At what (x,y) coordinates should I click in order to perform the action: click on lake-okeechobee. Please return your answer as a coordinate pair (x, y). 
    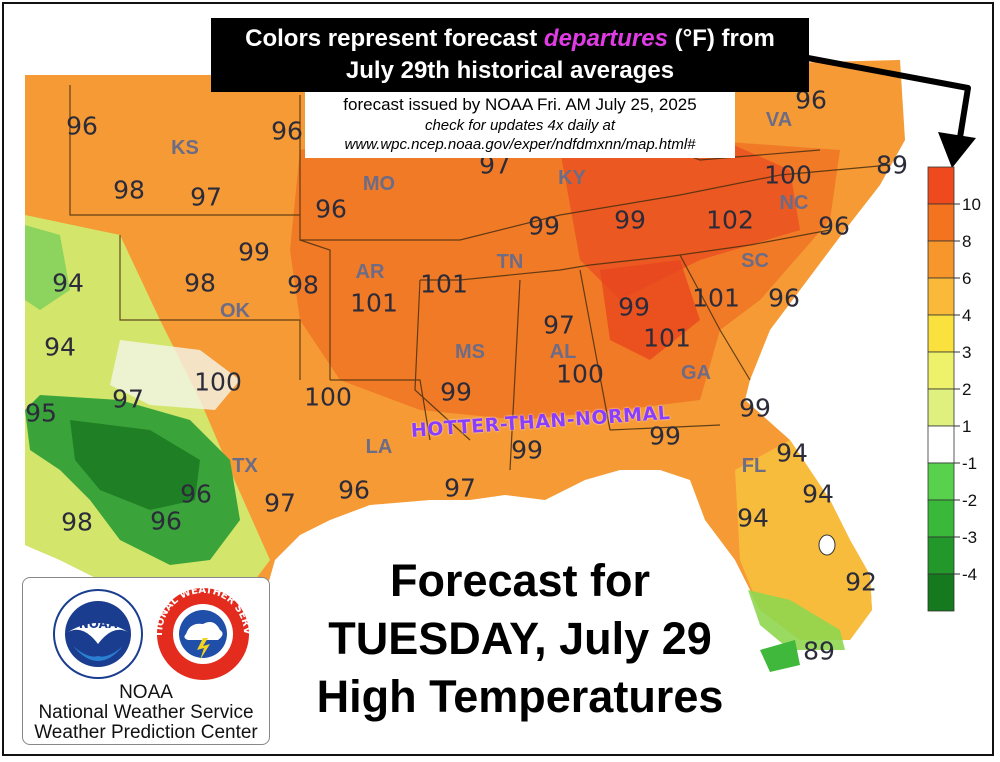
    Looking at the image, I should click on (827, 545).